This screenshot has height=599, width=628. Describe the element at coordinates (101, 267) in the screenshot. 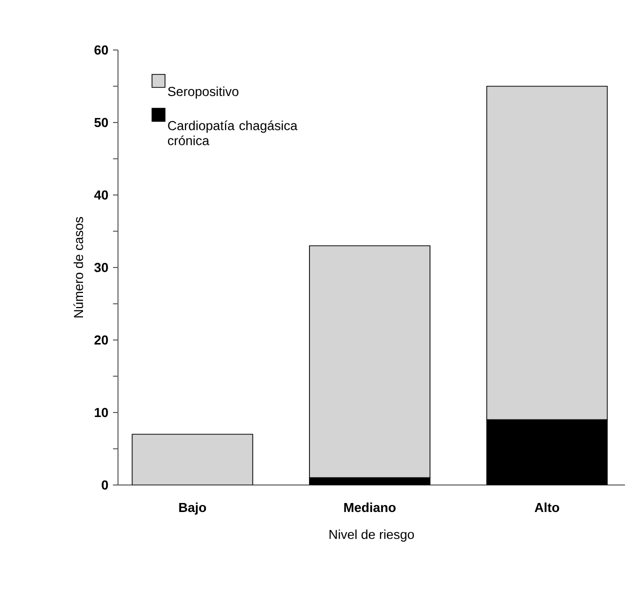

I see `y-tick-label: 30` at that location.